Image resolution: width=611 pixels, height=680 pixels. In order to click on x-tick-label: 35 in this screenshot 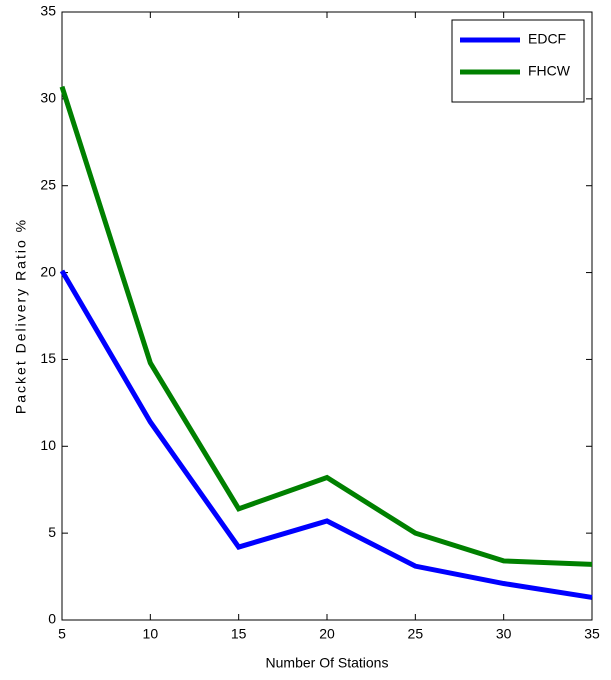, I will do `click(592, 634)`.